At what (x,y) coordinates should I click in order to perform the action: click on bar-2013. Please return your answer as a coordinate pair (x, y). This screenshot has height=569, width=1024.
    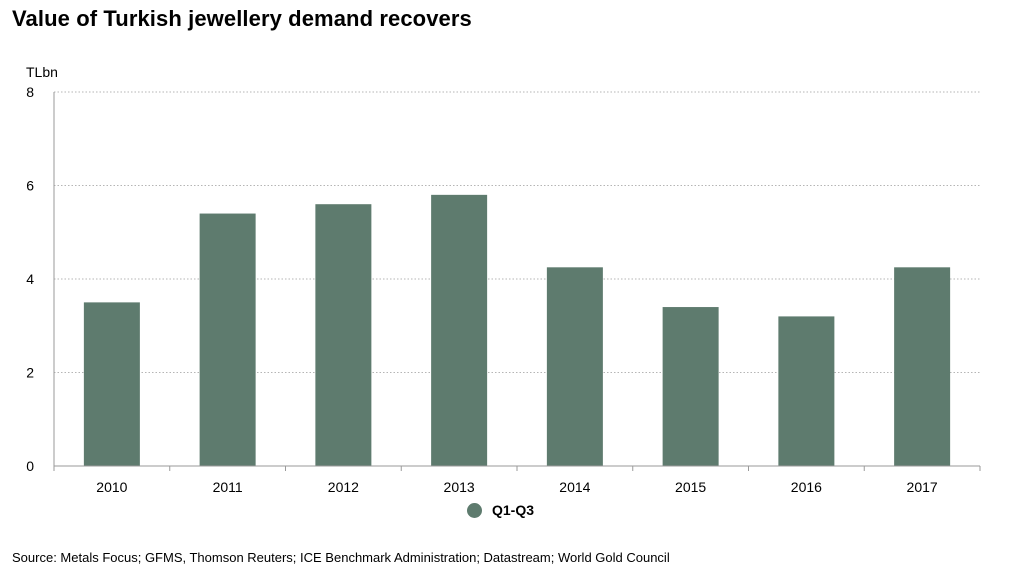
    Looking at the image, I should click on (459, 330).